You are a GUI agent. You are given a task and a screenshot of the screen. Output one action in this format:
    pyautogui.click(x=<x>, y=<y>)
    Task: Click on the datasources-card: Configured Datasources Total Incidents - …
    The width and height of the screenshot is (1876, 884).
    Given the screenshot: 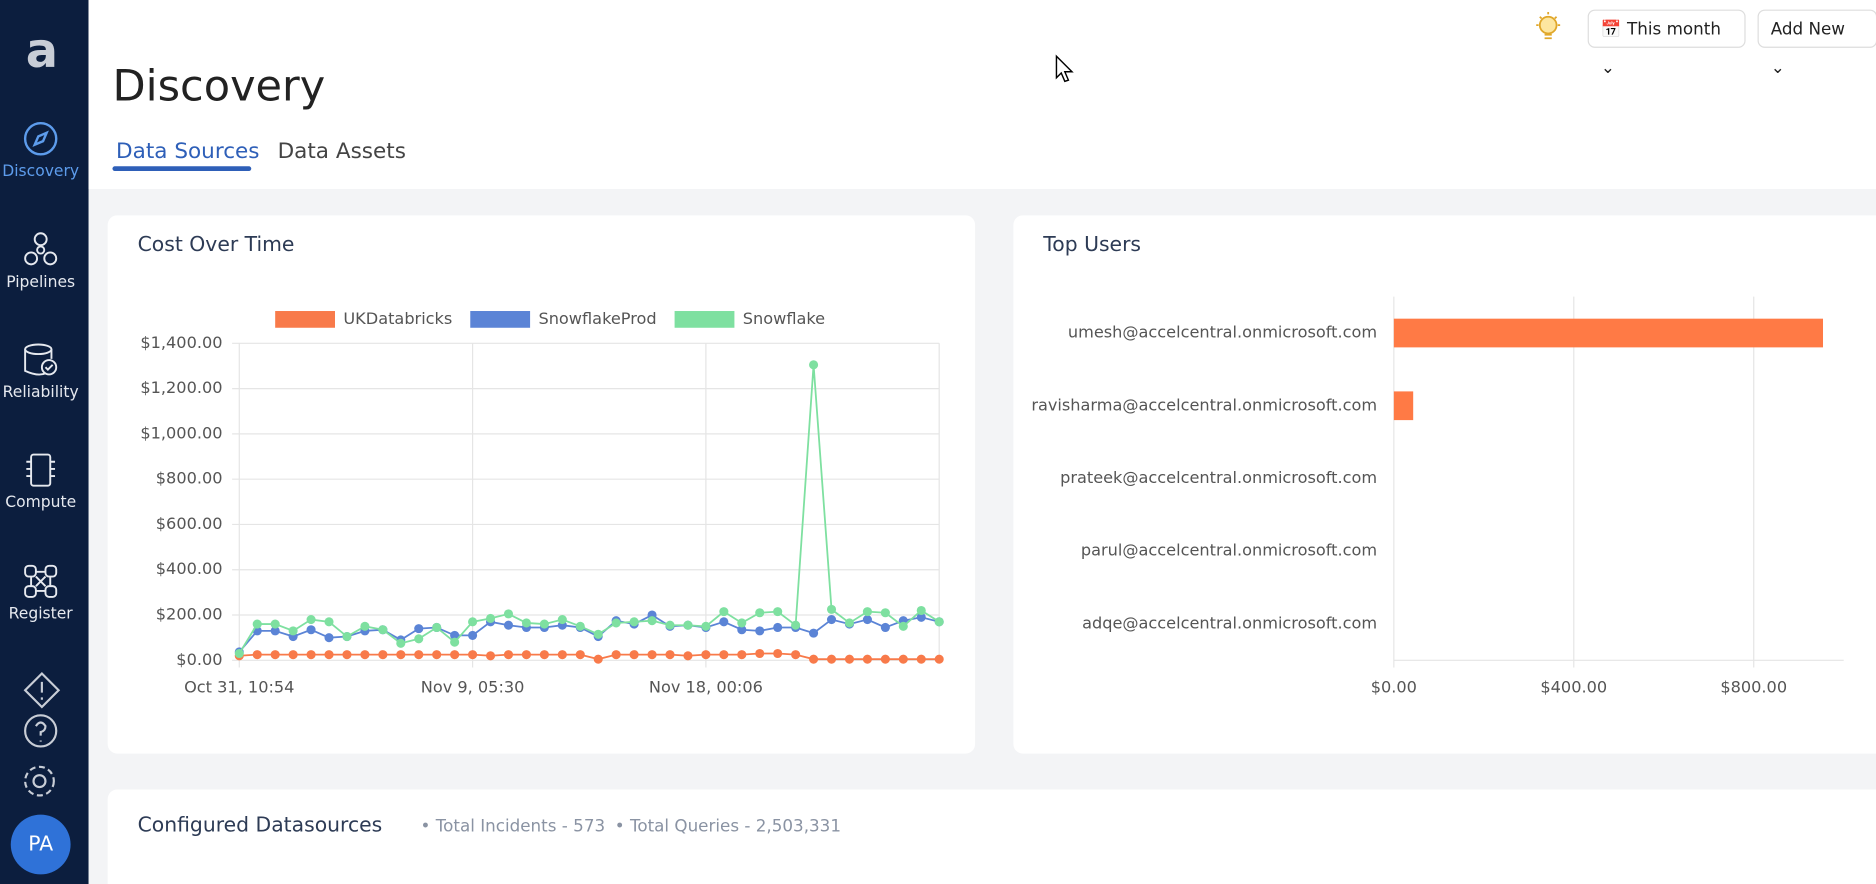 What is the action you would take?
    pyautogui.click(x=991, y=836)
    